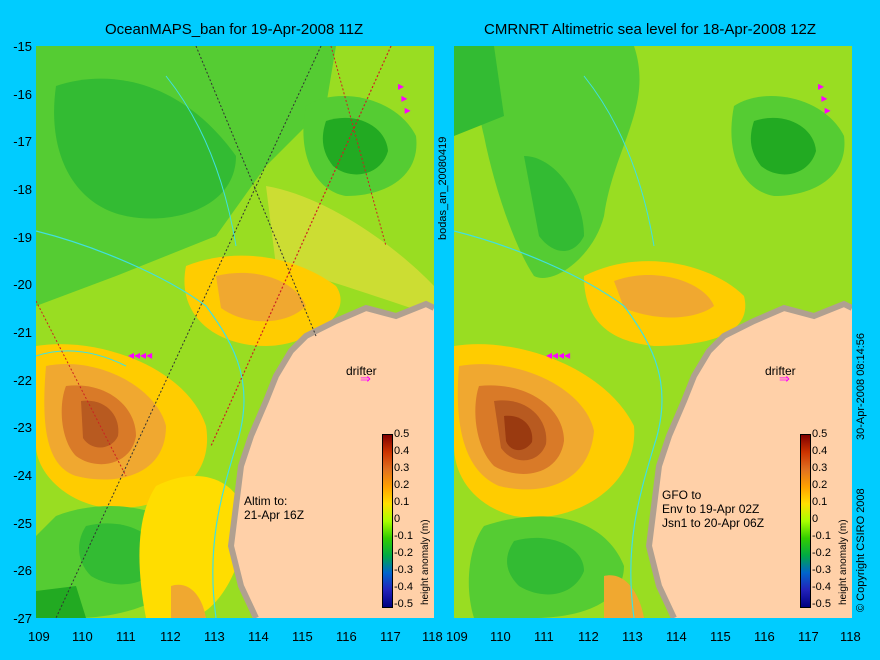 This screenshot has width=880, height=660. I want to click on lat-tick: -26, so click(22, 570).